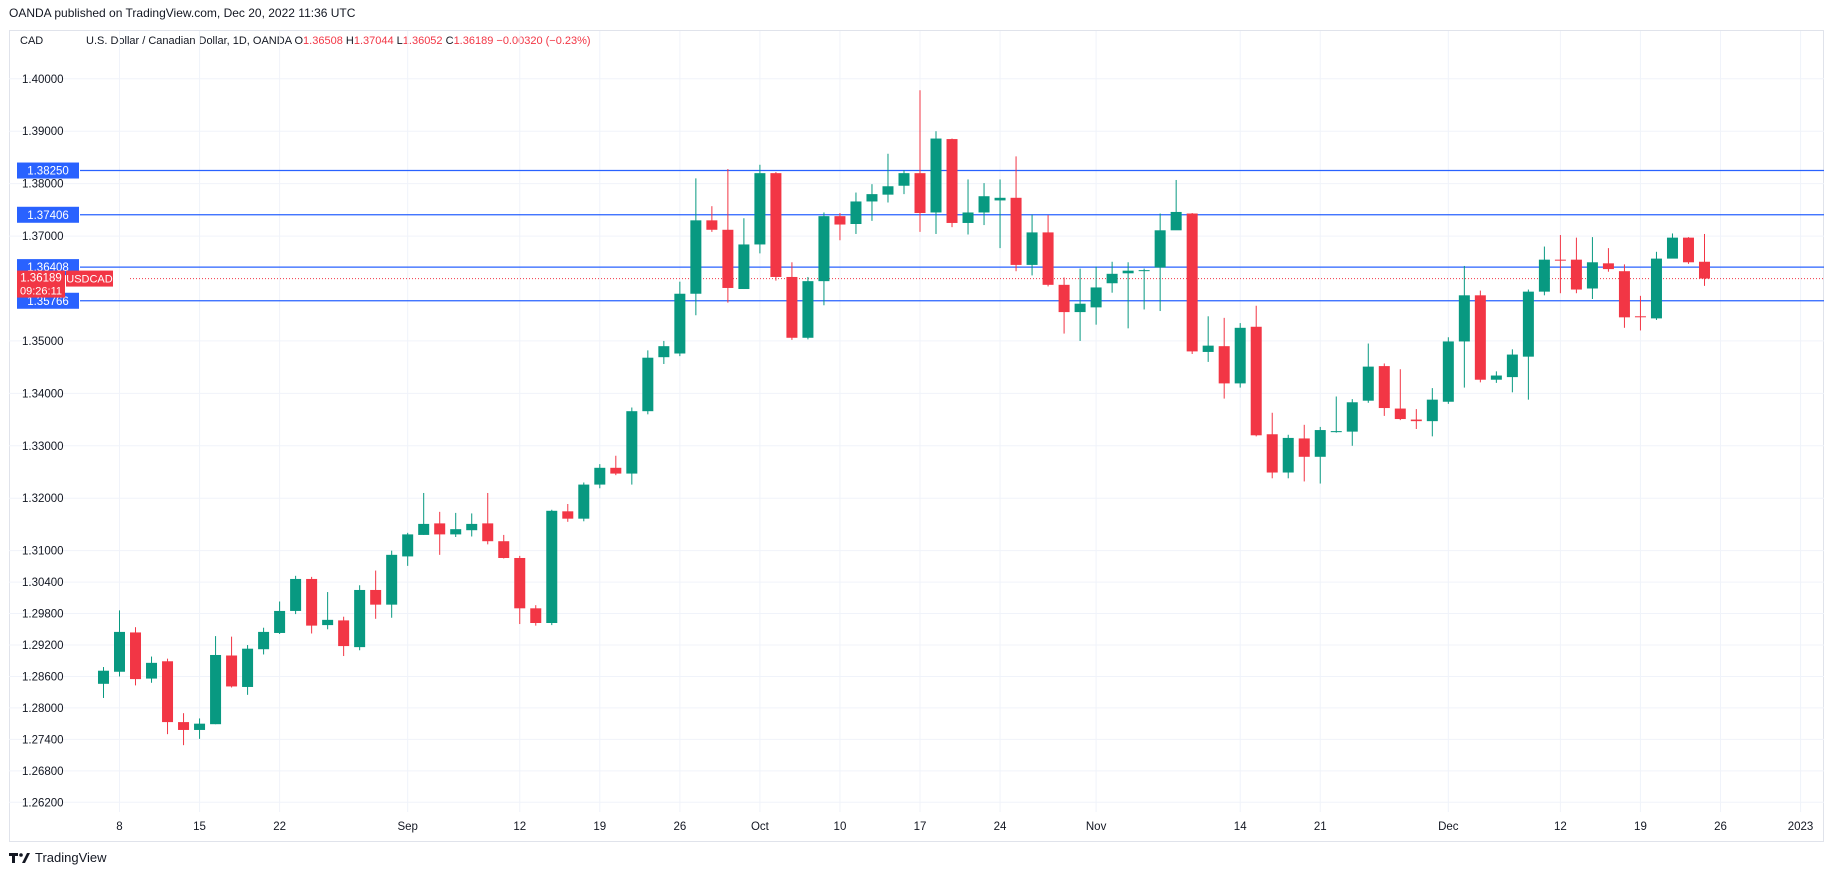 The image size is (1834, 875). Describe the element at coordinates (1000, 827) in the screenshot. I see `x-tick-label: 24` at that location.